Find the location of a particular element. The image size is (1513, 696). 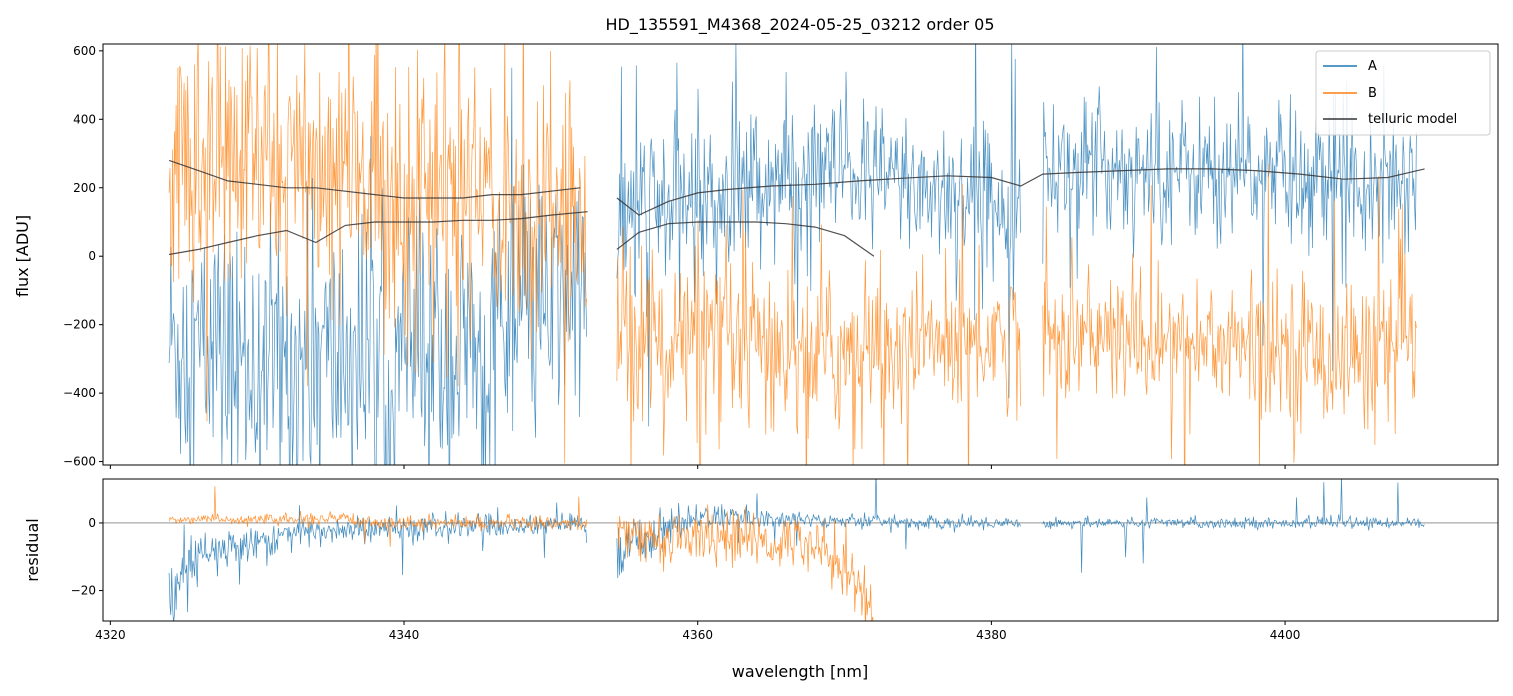

bottom-ytick-label-0: −20 is located at coordinates (83, 591).